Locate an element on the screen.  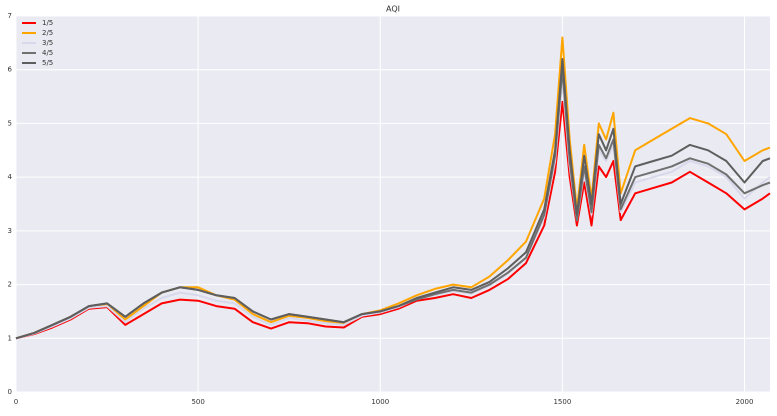
y-tick-label: 5 is located at coordinates (10, 123).